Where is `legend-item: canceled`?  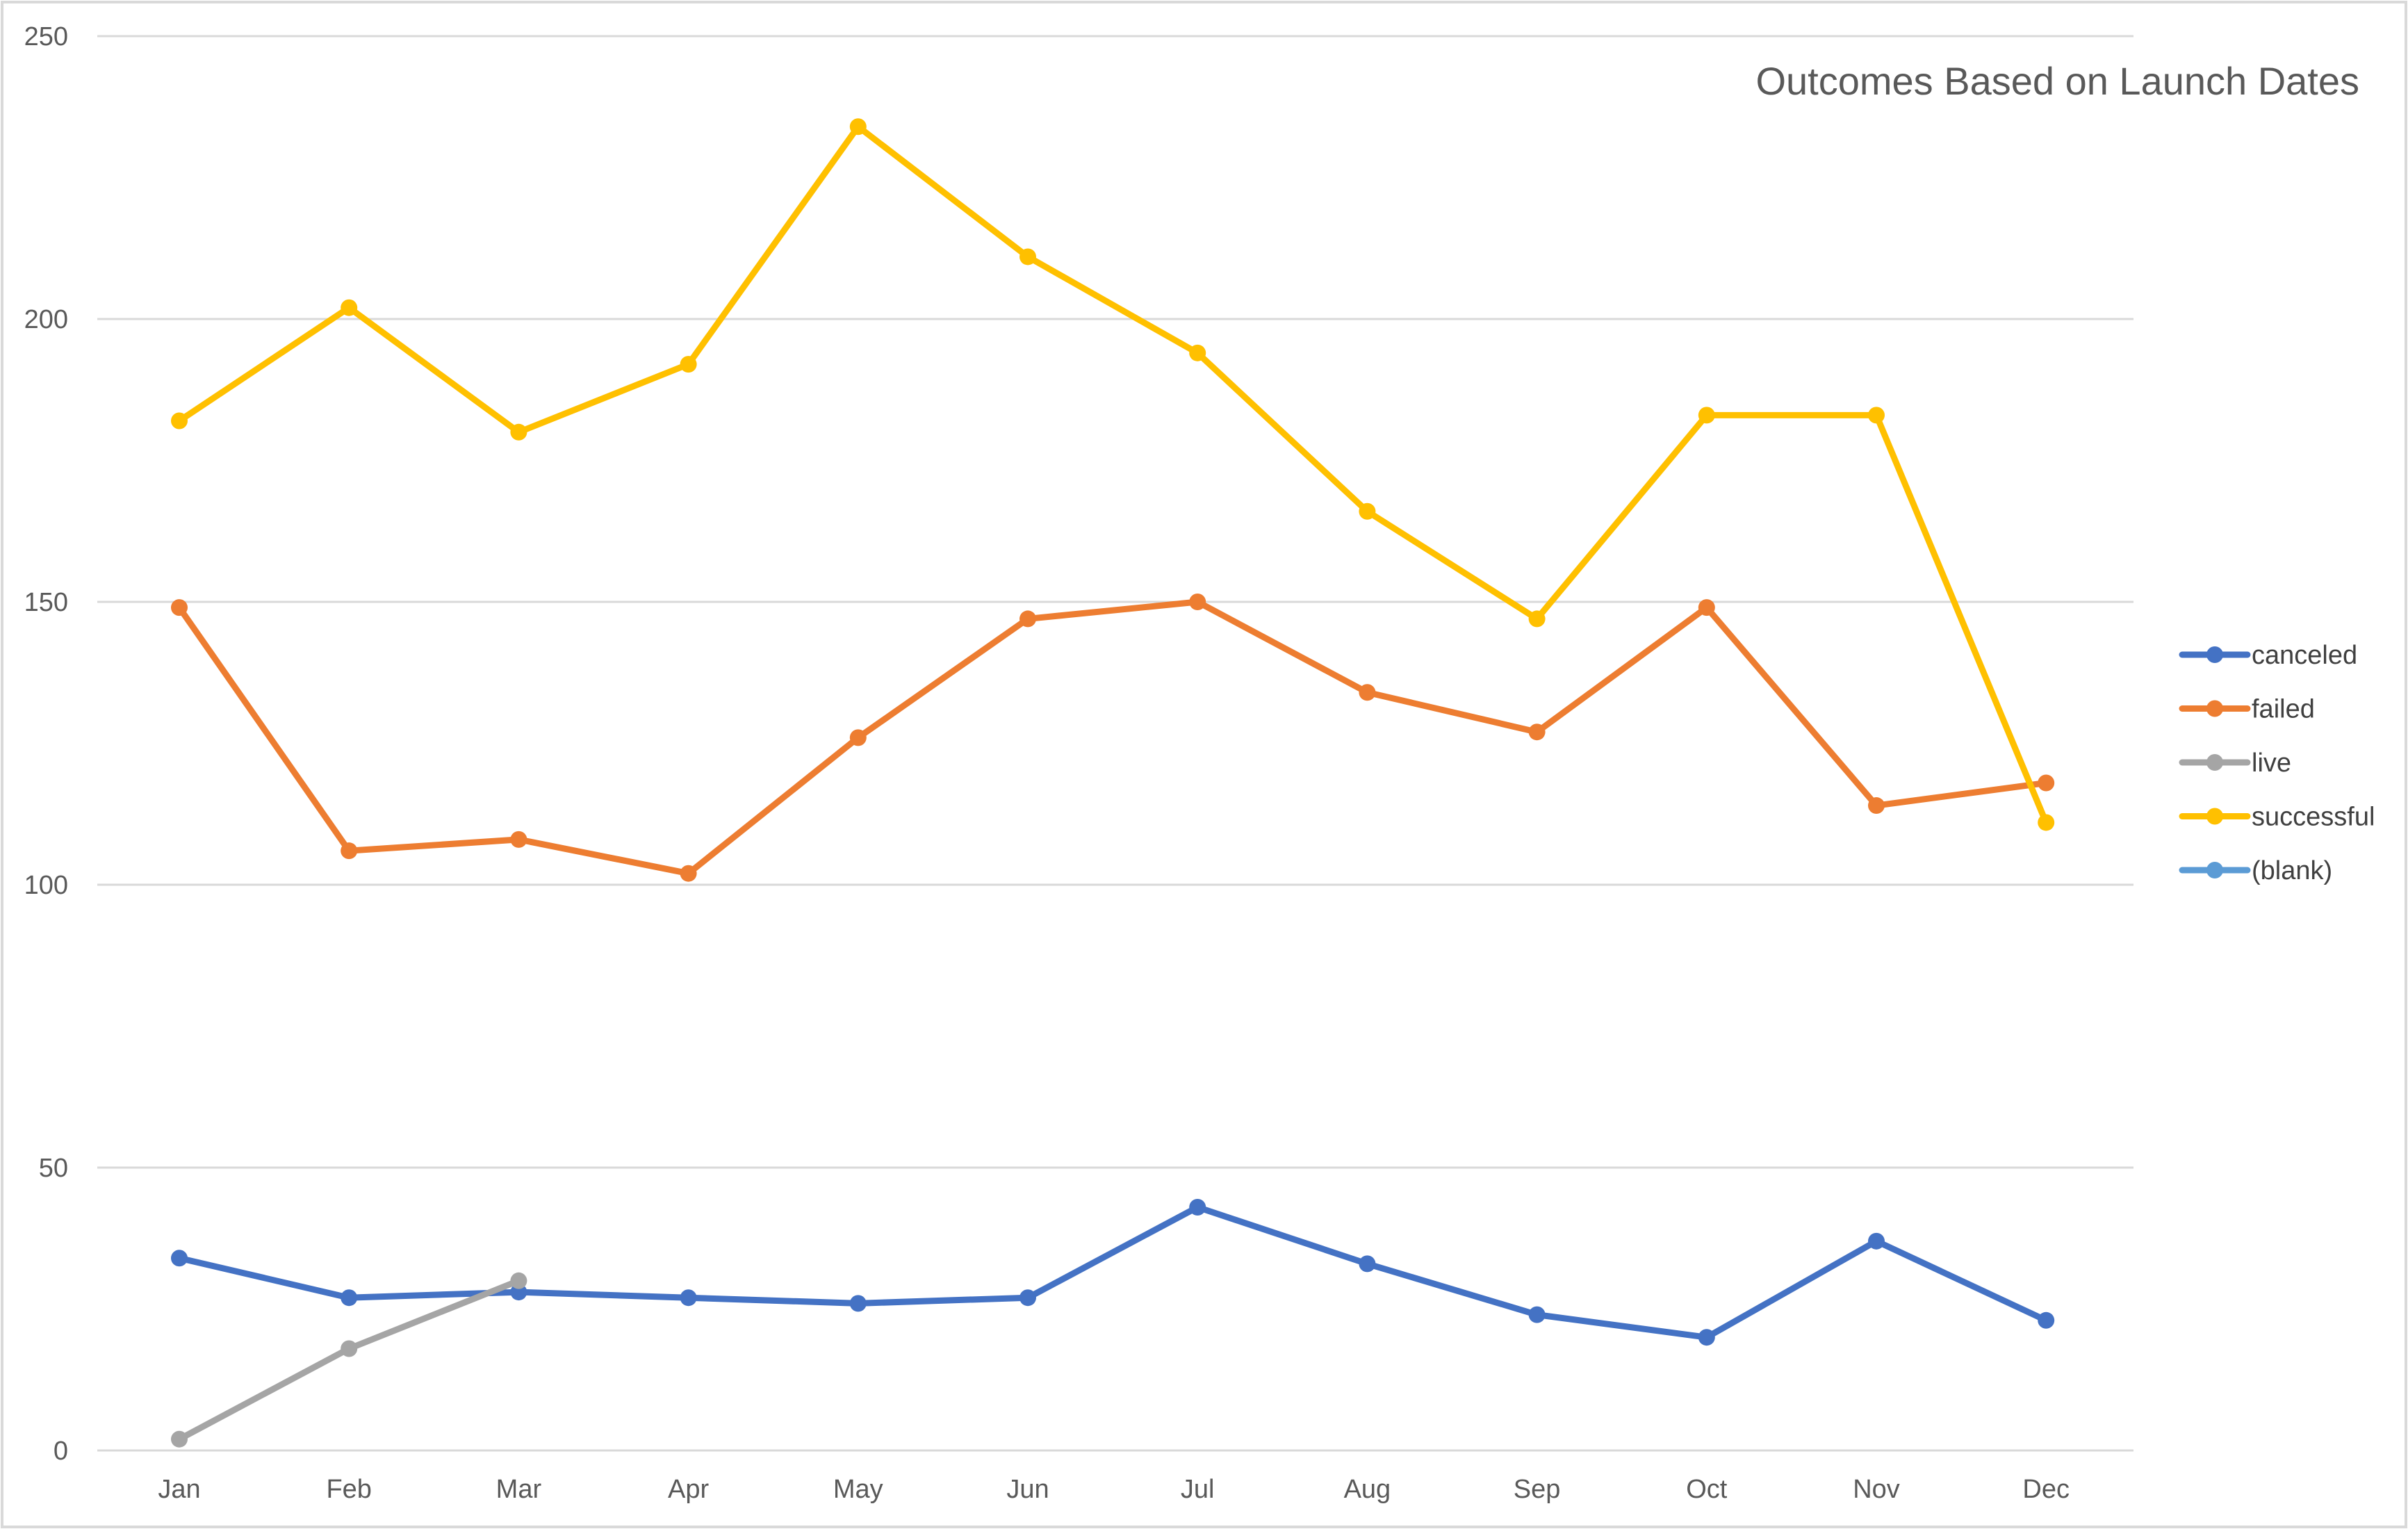 legend-item: canceled is located at coordinates (2268, 655).